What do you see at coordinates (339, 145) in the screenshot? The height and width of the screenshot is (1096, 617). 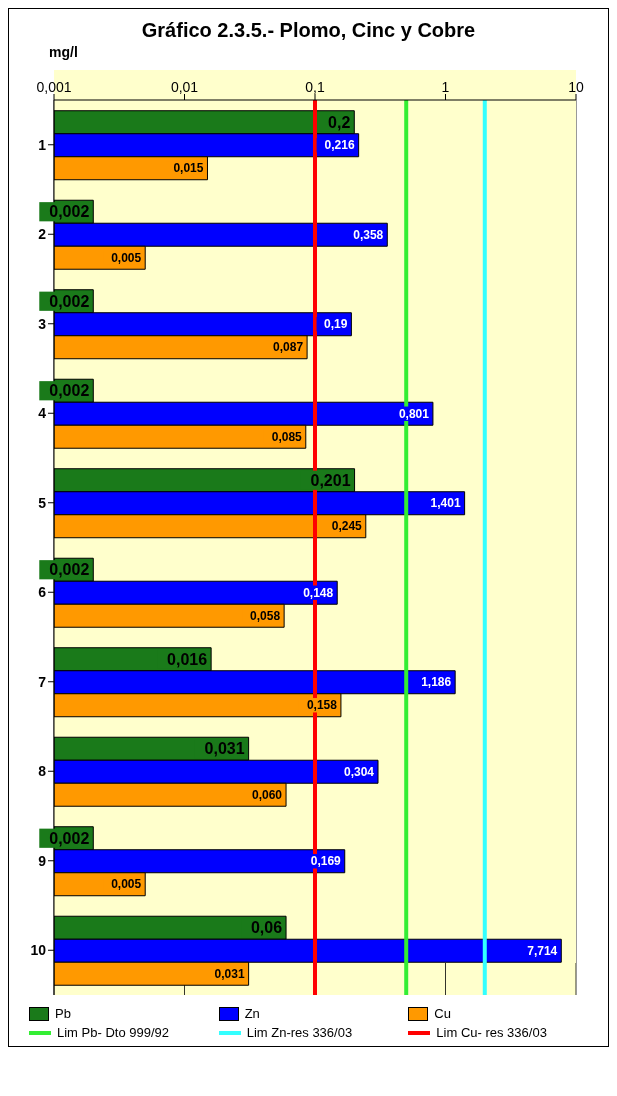 I see `data-label: 0,216` at bounding box center [339, 145].